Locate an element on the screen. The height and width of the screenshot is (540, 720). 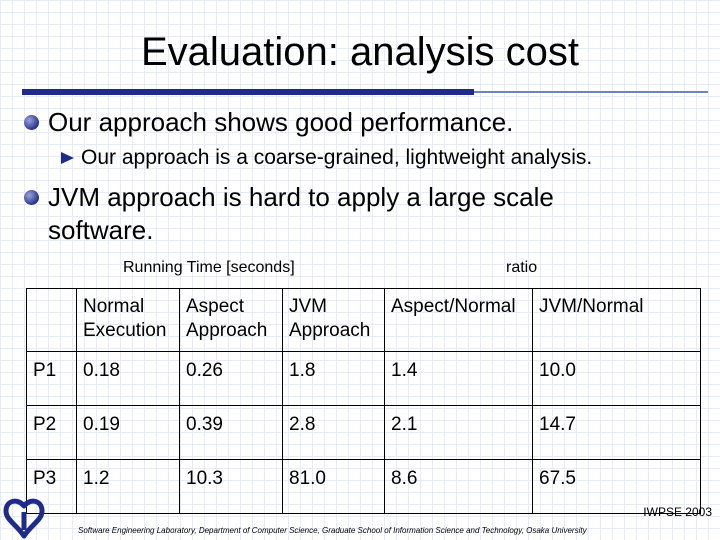
title-underline-thin is located at coordinates (591, 92).